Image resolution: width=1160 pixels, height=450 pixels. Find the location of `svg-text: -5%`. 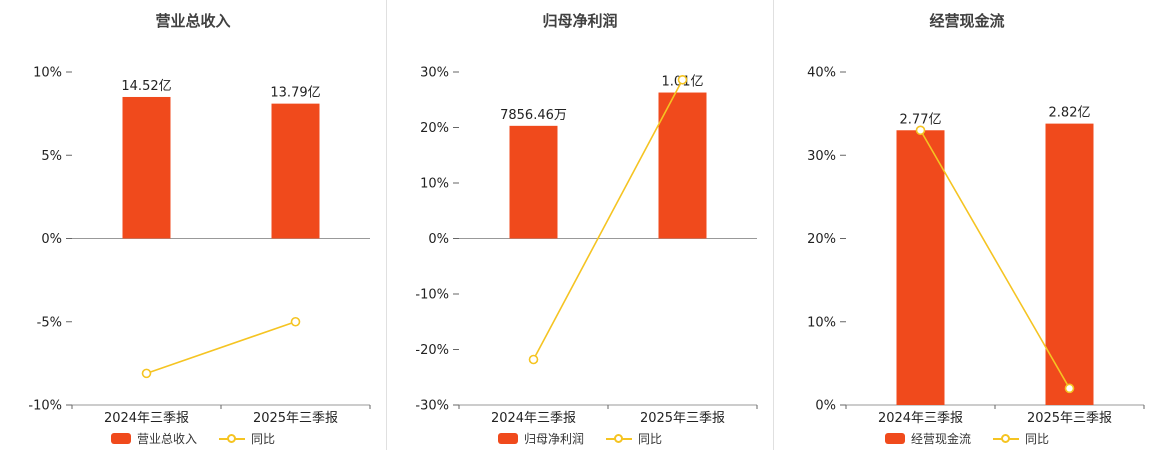

svg-text: -5% is located at coordinates (49, 322).